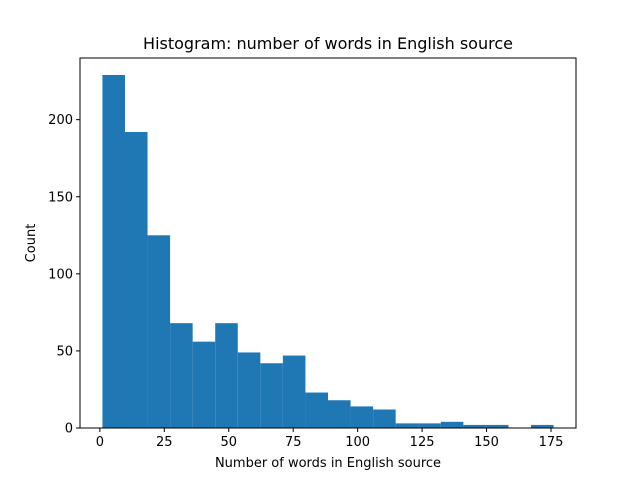 Image resolution: width=640 pixels, height=480 pixels. Describe the element at coordinates (31, 243) in the screenshot. I see `y-axis-label: Count` at that location.